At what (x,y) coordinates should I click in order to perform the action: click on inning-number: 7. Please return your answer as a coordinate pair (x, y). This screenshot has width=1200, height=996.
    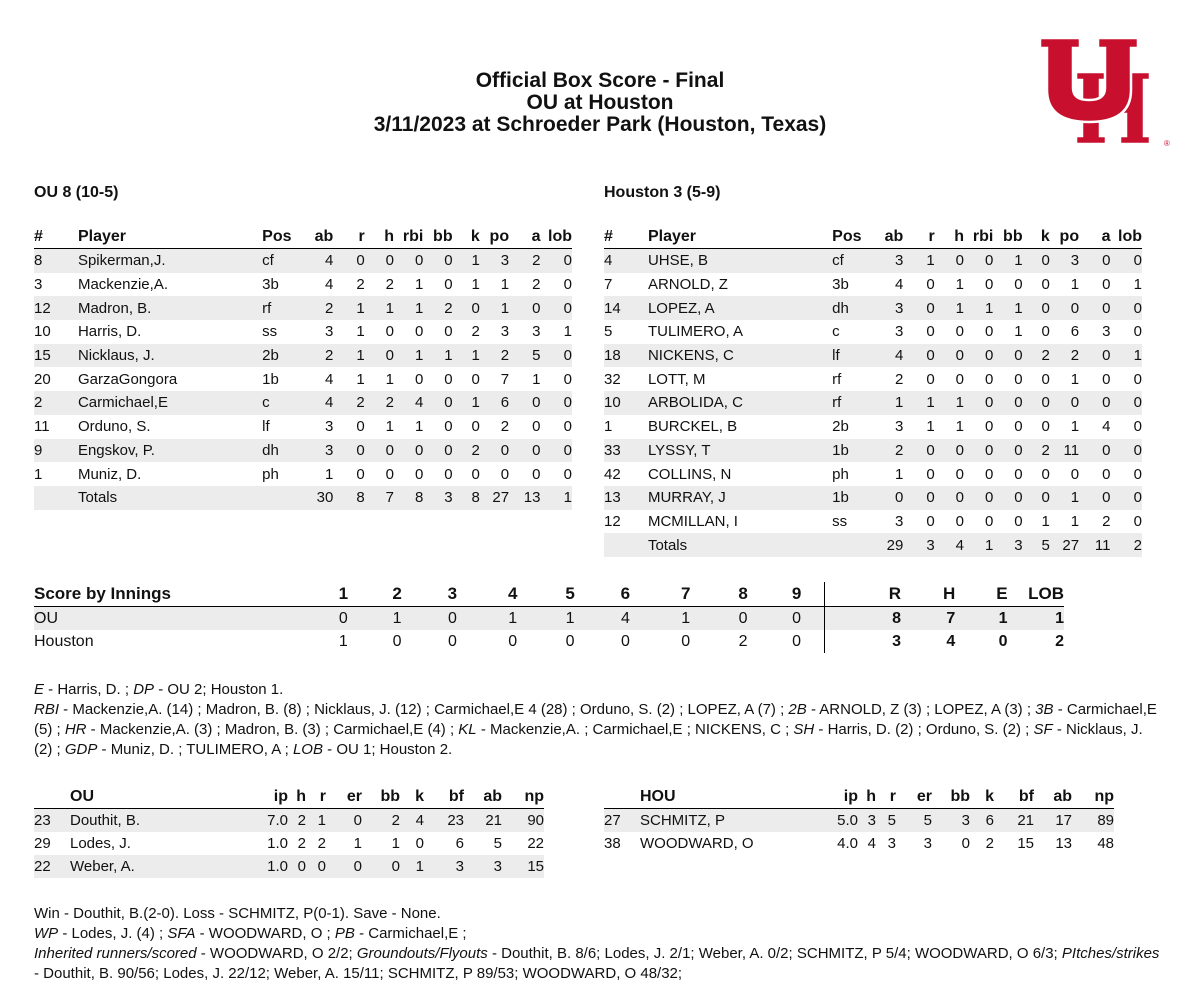
    Looking at the image, I should click on (685, 594).